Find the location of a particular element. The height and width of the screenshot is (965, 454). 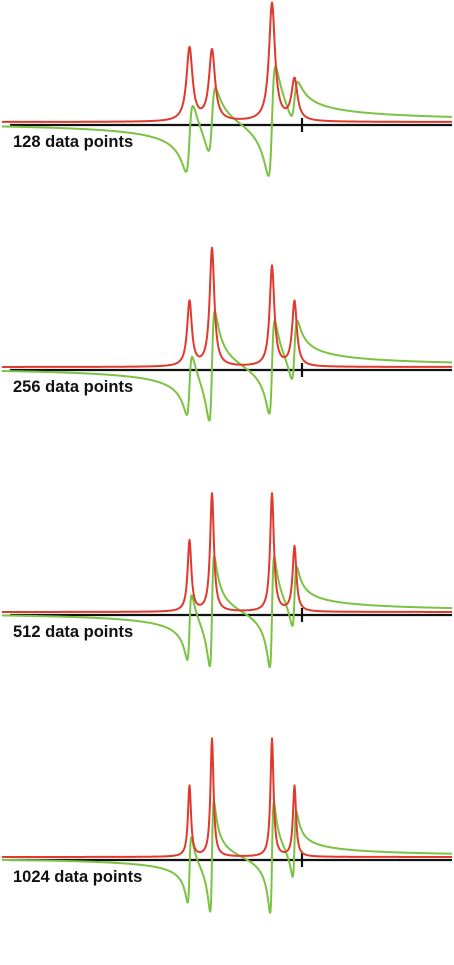

panel-label: 1024 data points is located at coordinates (78, 877).